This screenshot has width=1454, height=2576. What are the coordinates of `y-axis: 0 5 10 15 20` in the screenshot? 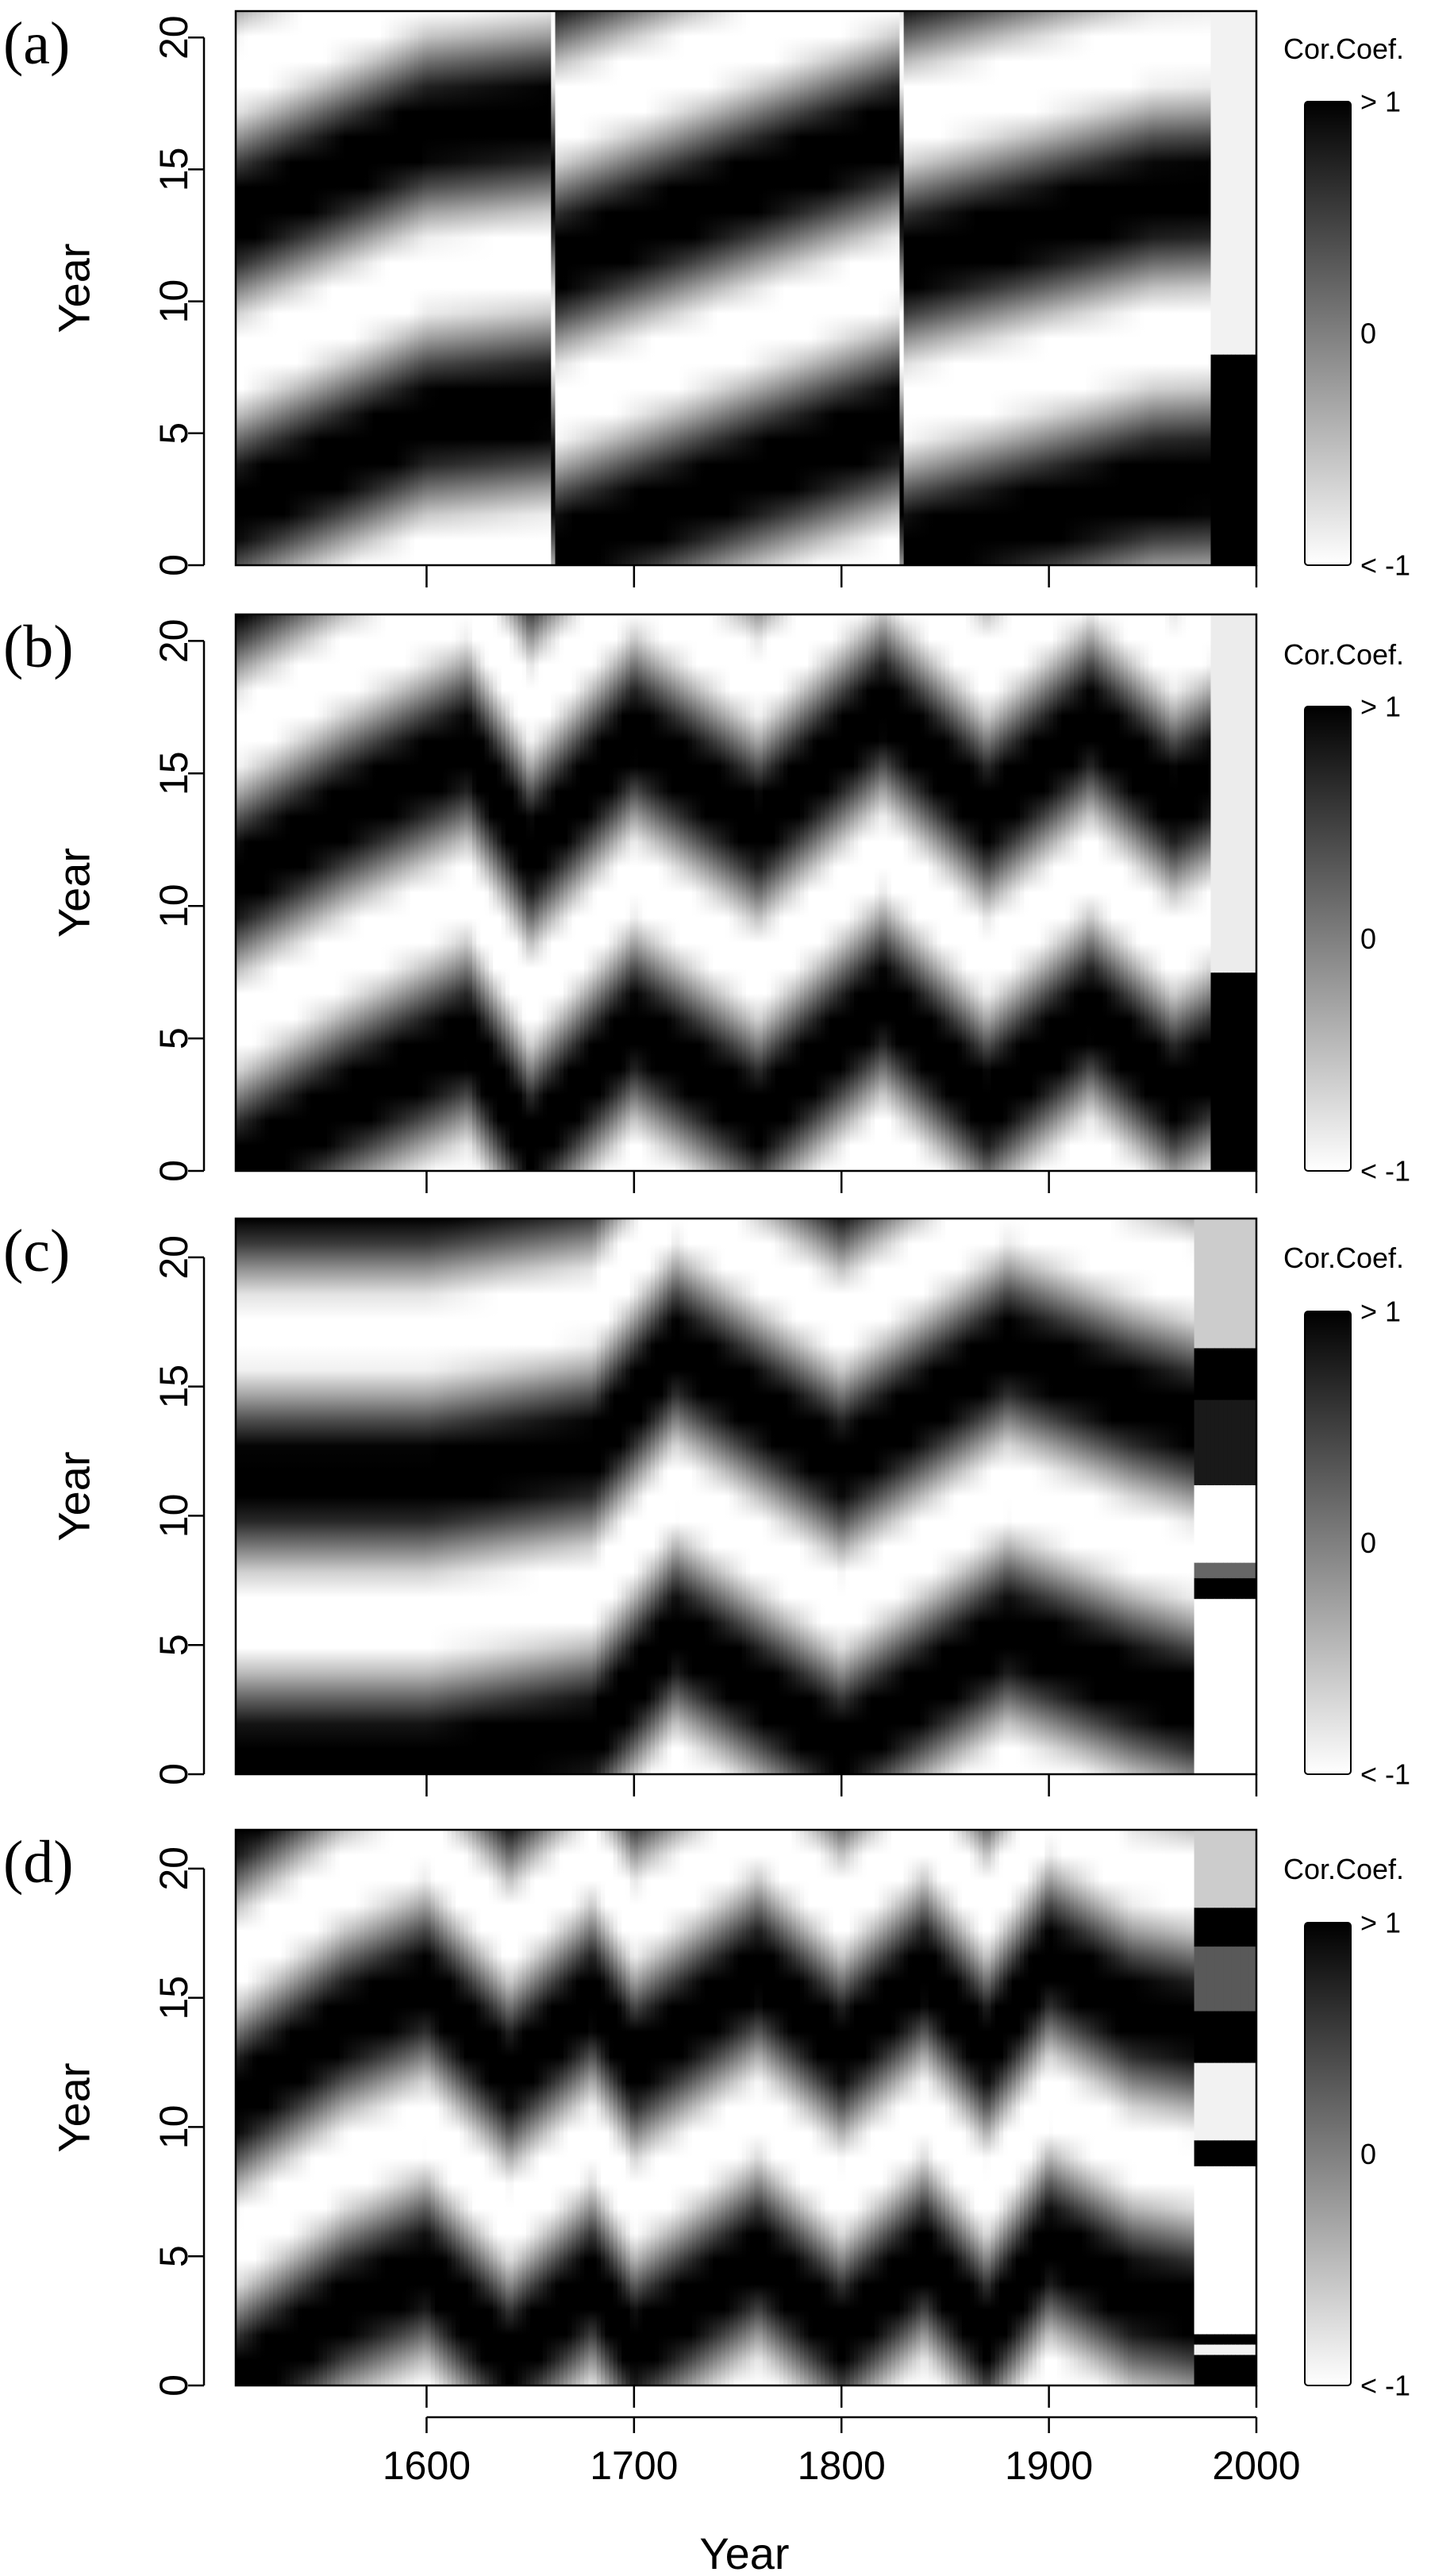 It's located at (179, 1510).